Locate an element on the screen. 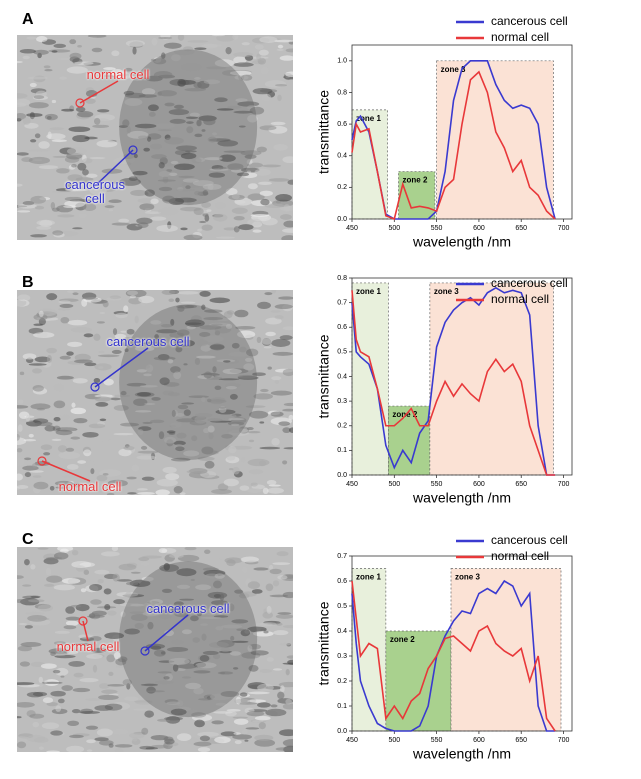 The image size is (641, 779). x-tick-label: 700 is located at coordinates (564, 228).